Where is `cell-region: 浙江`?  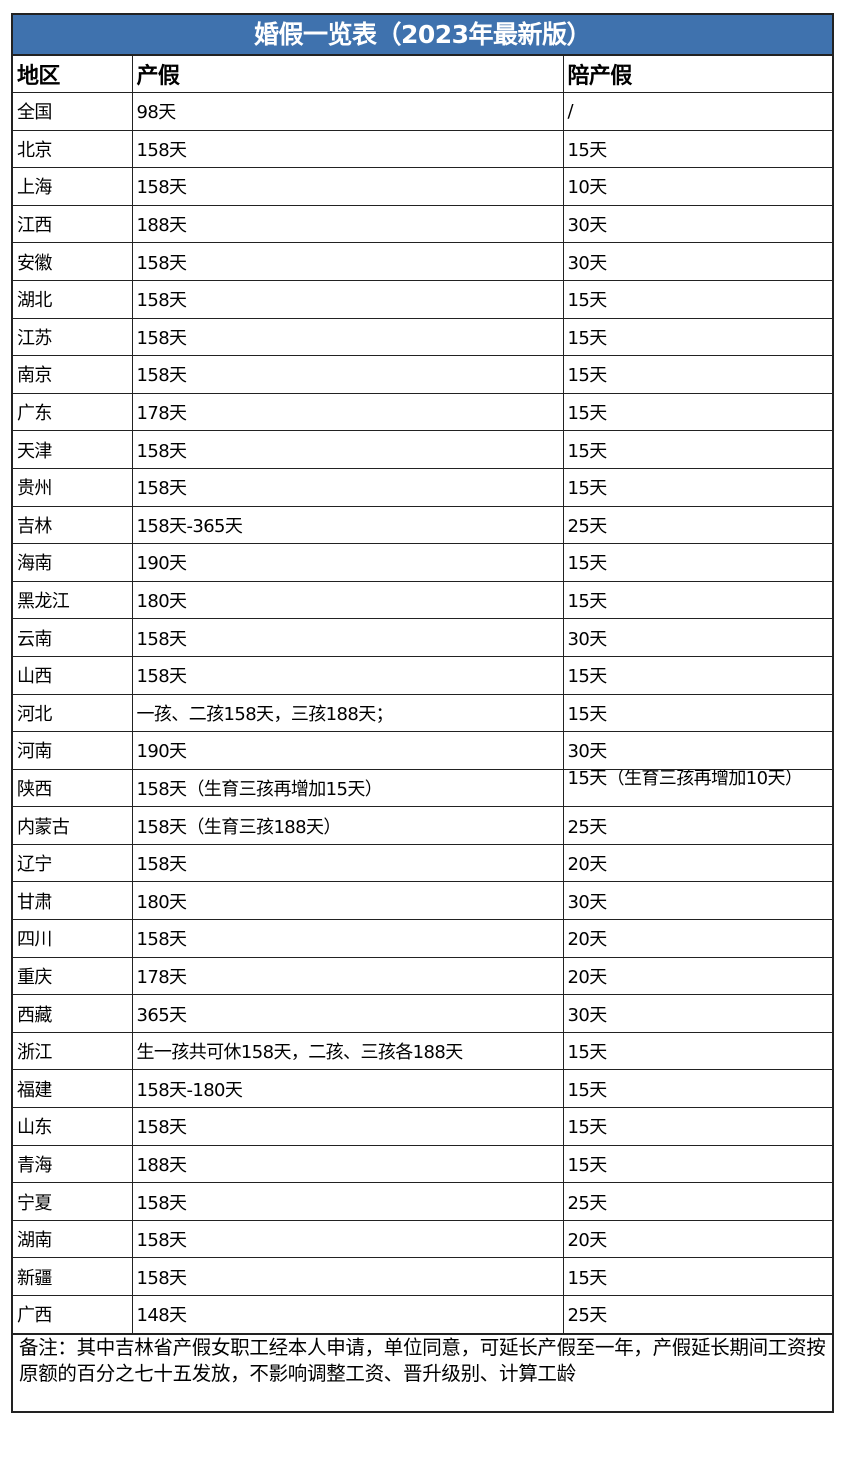 cell-region: 浙江 is located at coordinates (73, 1051).